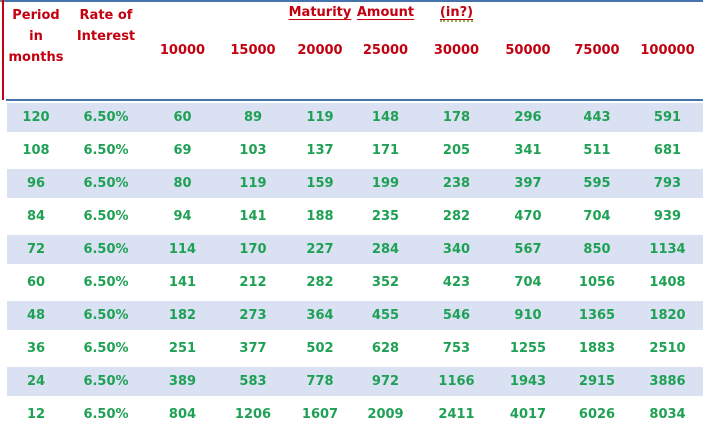 The height and width of the screenshot is (433, 703). Describe the element at coordinates (385, 117) in the screenshot. I see `cell-maturity-value: 148` at that location.